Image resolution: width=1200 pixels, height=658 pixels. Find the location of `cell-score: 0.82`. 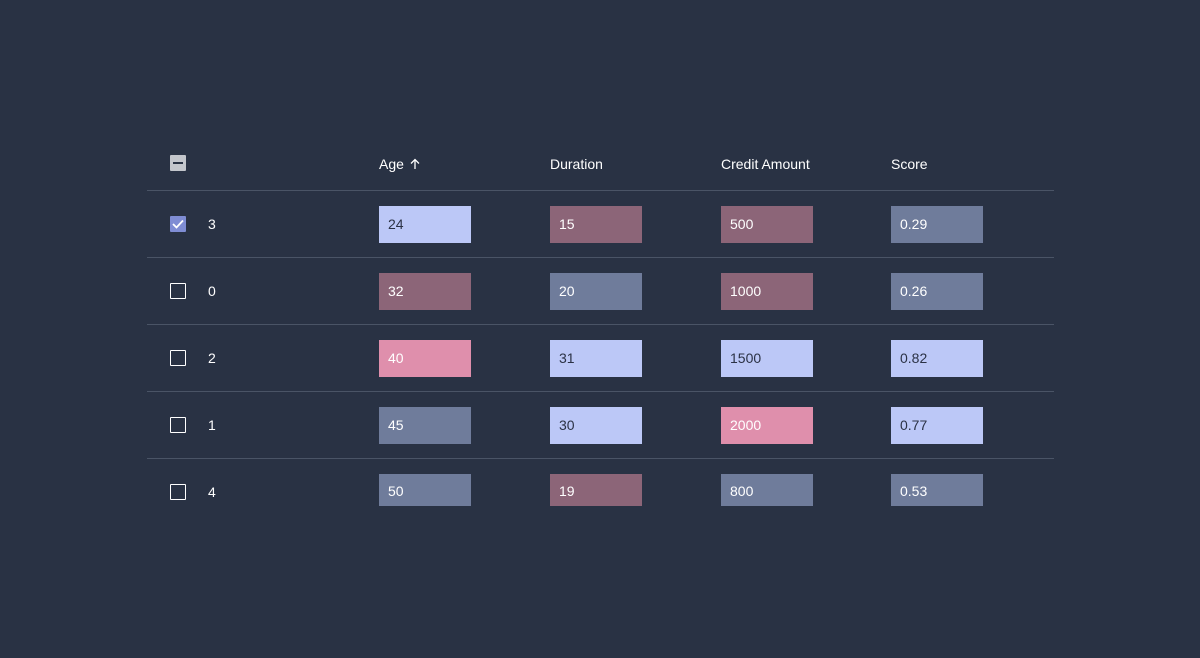

cell-score: 0.82 is located at coordinates (937, 358).